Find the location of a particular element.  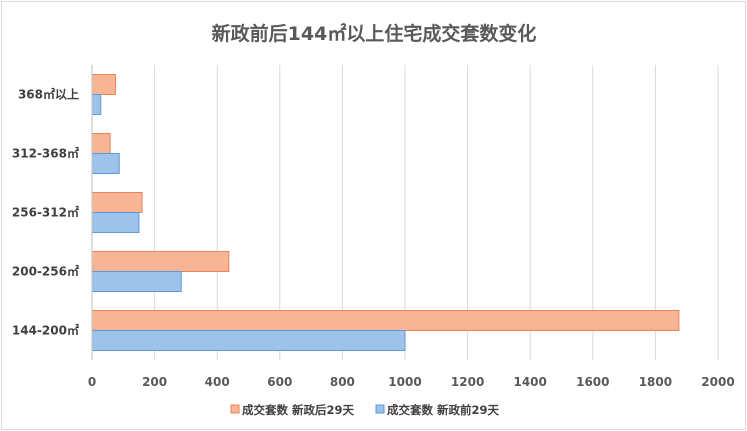

x-tick-label: 1600 is located at coordinates (592, 382).